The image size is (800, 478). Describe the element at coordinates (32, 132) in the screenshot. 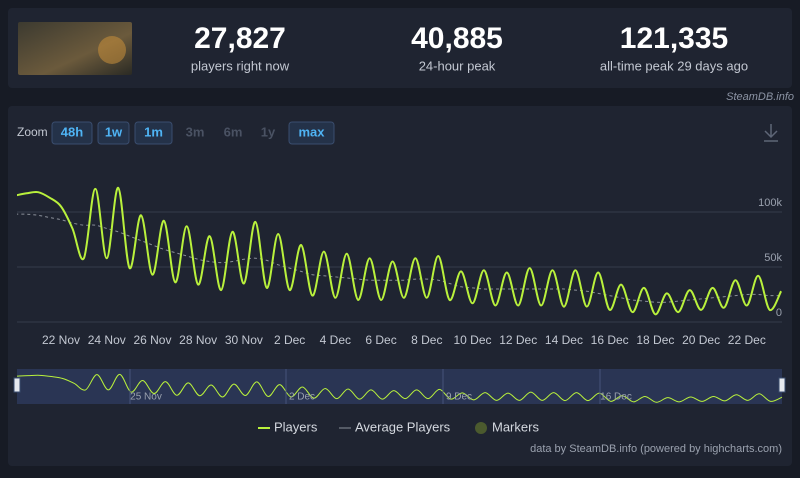

I see `zoom-label: Zoom` at that location.